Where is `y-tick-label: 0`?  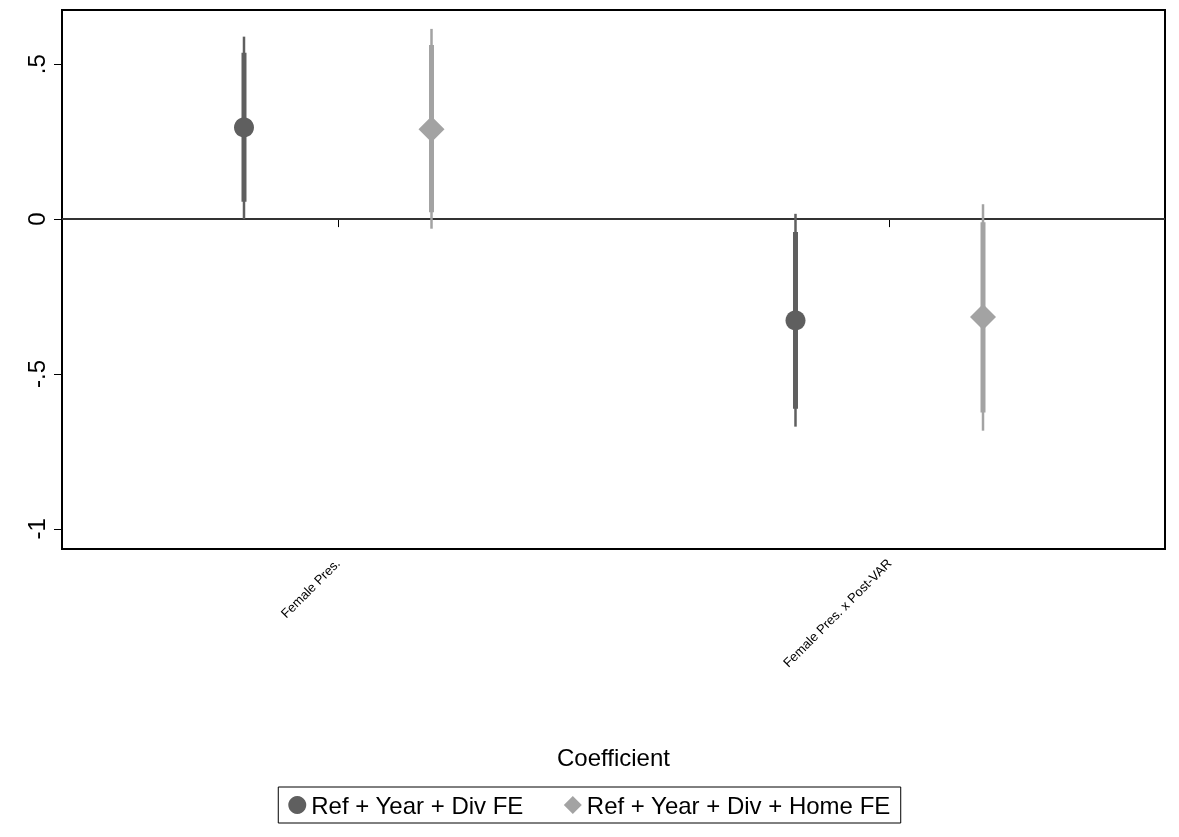 y-tick-label: 0 is located at coordinates (36, 219).